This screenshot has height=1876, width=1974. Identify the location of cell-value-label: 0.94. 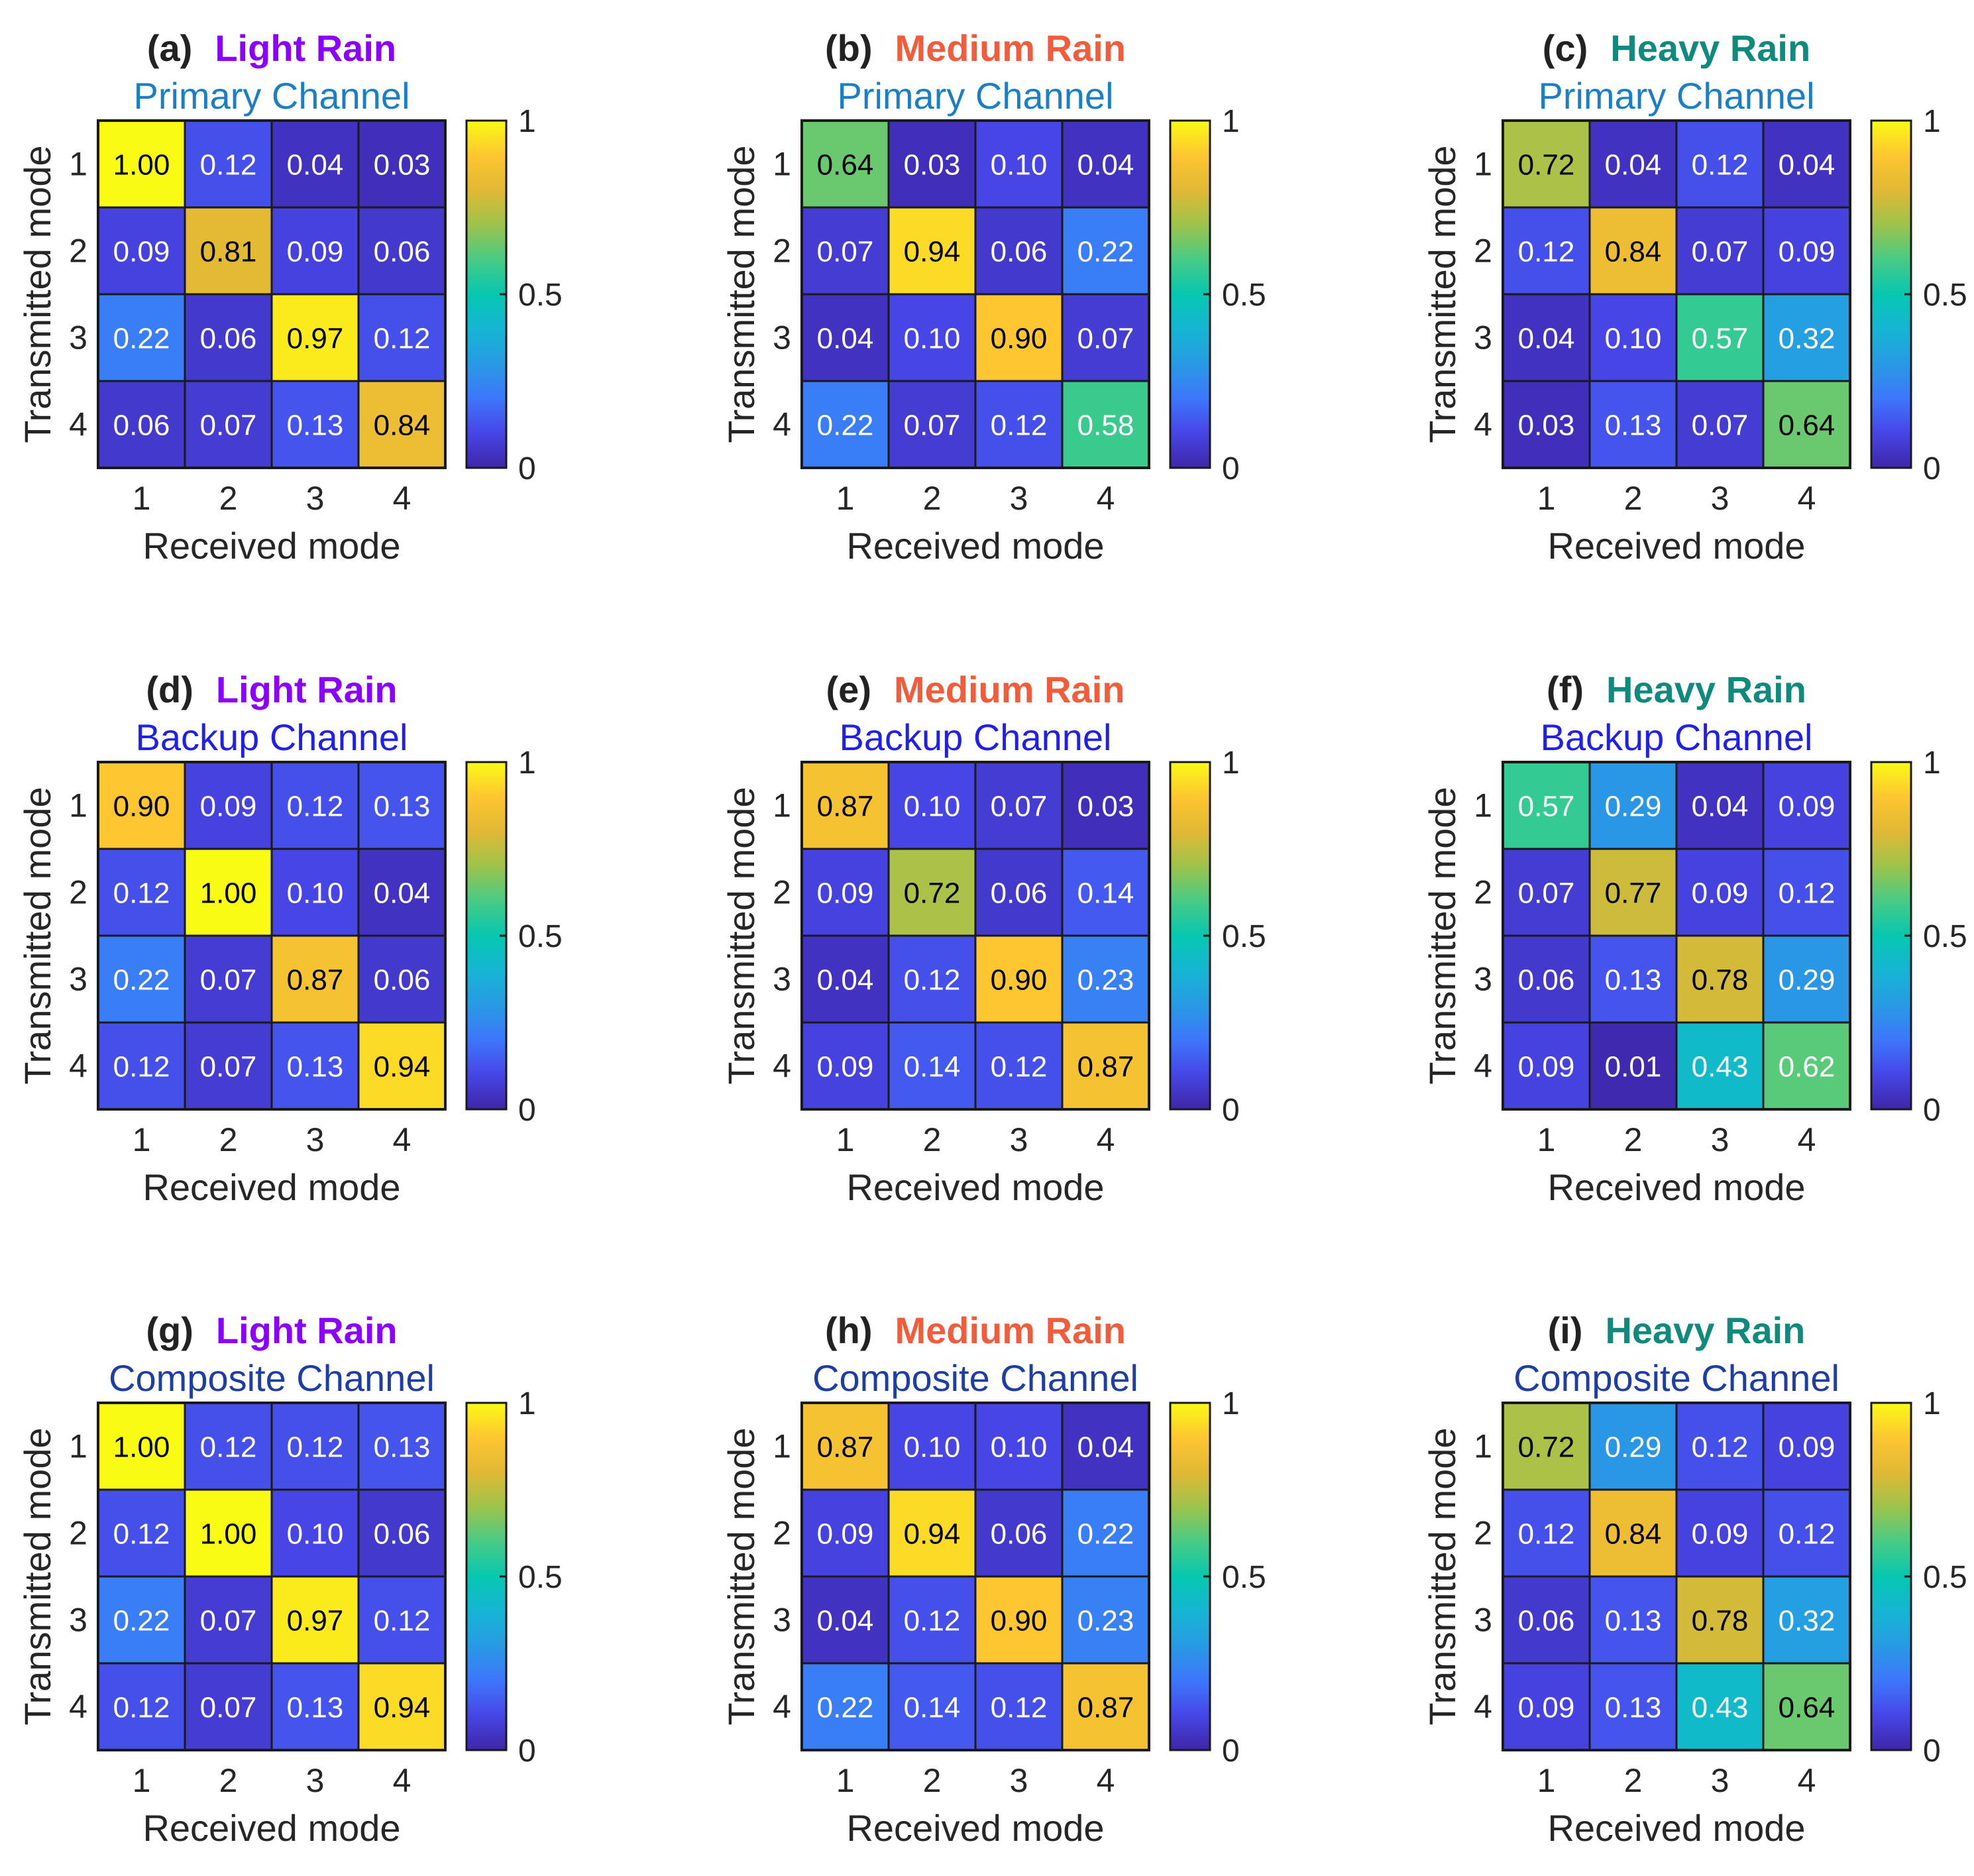
(932, 252).